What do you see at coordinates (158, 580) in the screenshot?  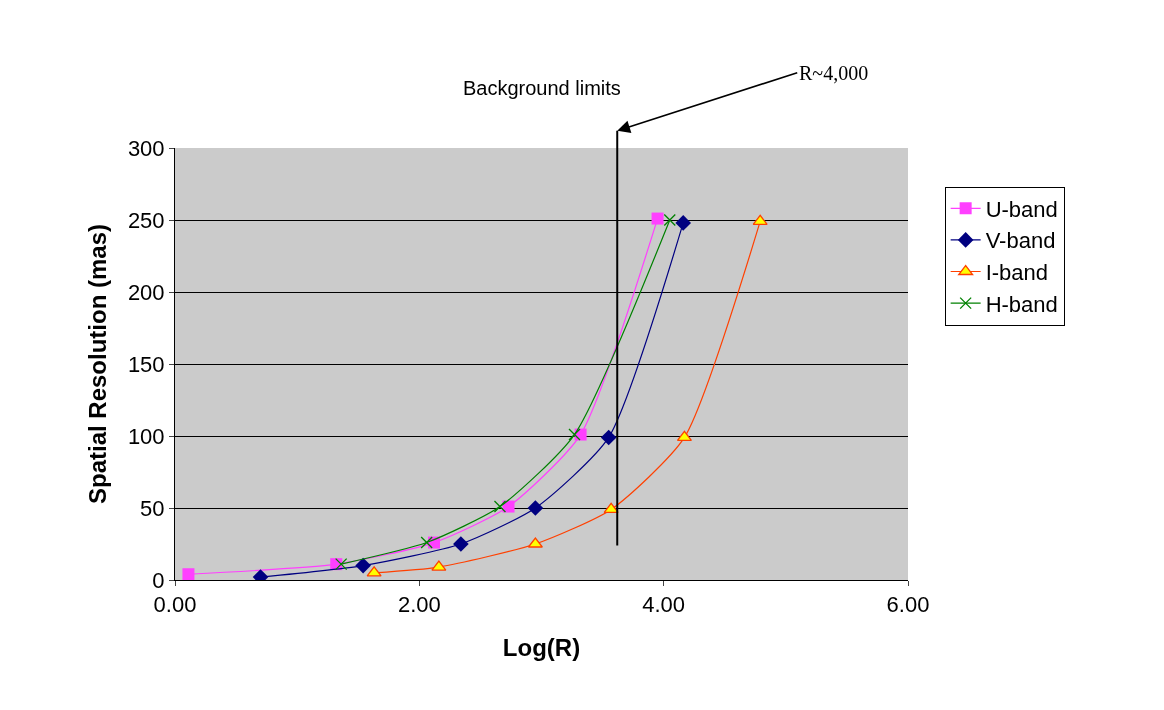 I see `y-tick-label: 0` at bounding box center [158, 580].